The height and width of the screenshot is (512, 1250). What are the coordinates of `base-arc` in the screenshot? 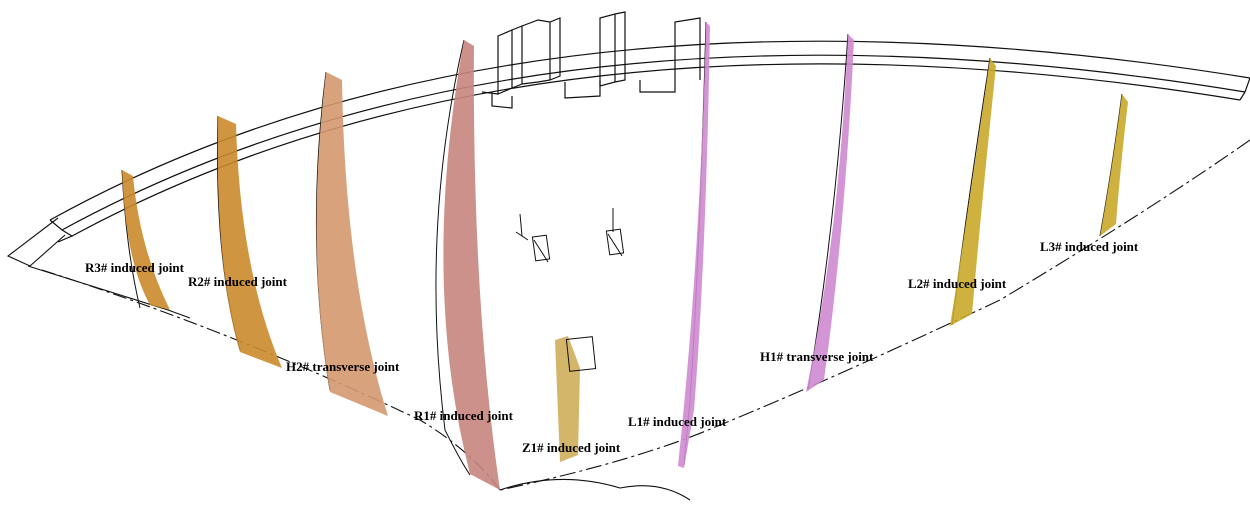 It's located at (595, 489).